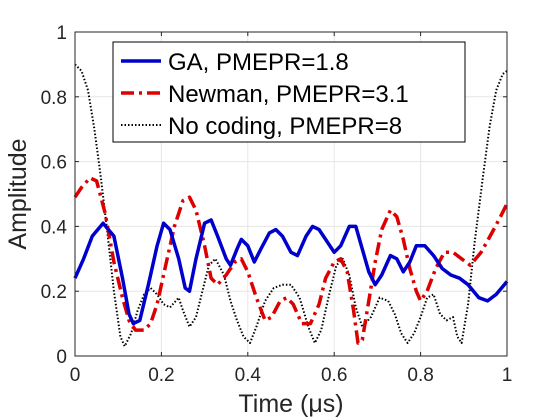  I want to click on x-tick-label: 0.4, so click(248, 375).